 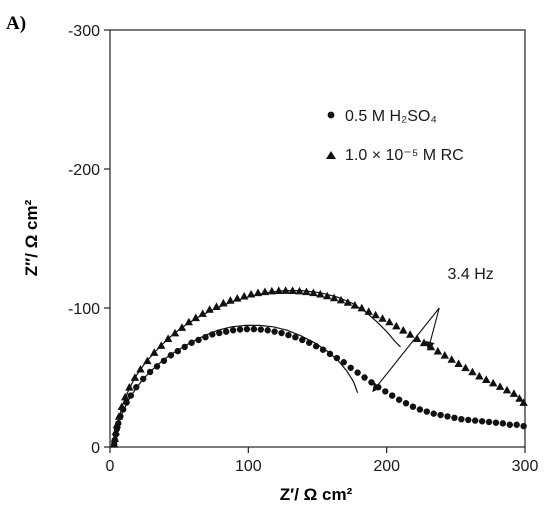 I want to click on y-tick-label: -300, so click(x=84, y=31).